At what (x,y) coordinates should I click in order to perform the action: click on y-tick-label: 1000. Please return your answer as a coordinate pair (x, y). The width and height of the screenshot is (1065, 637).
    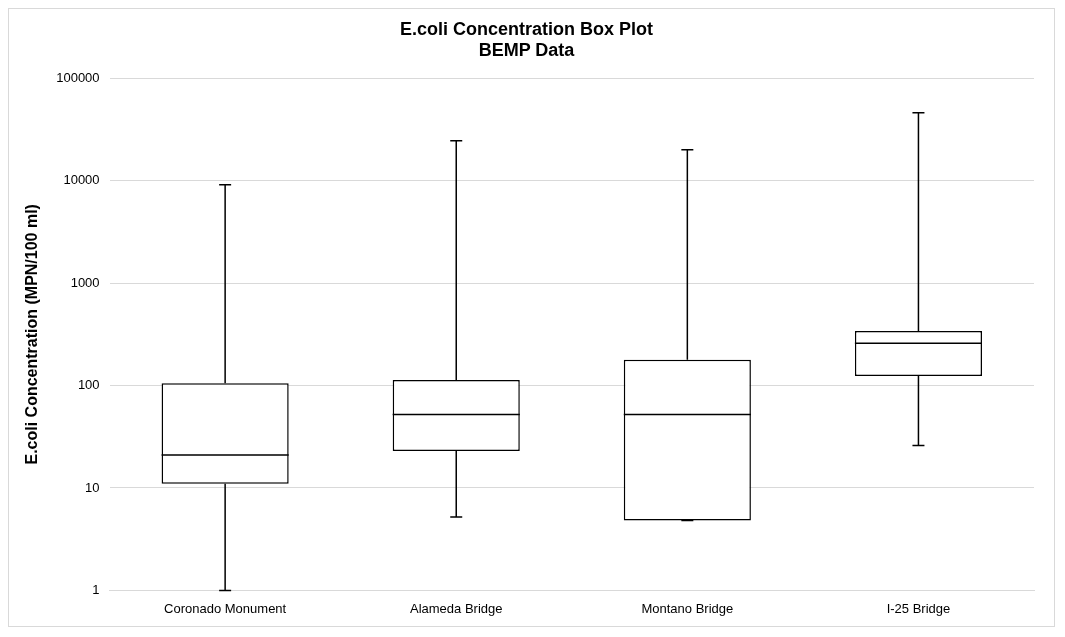
    Looking at the image, I should click on (85, 282).